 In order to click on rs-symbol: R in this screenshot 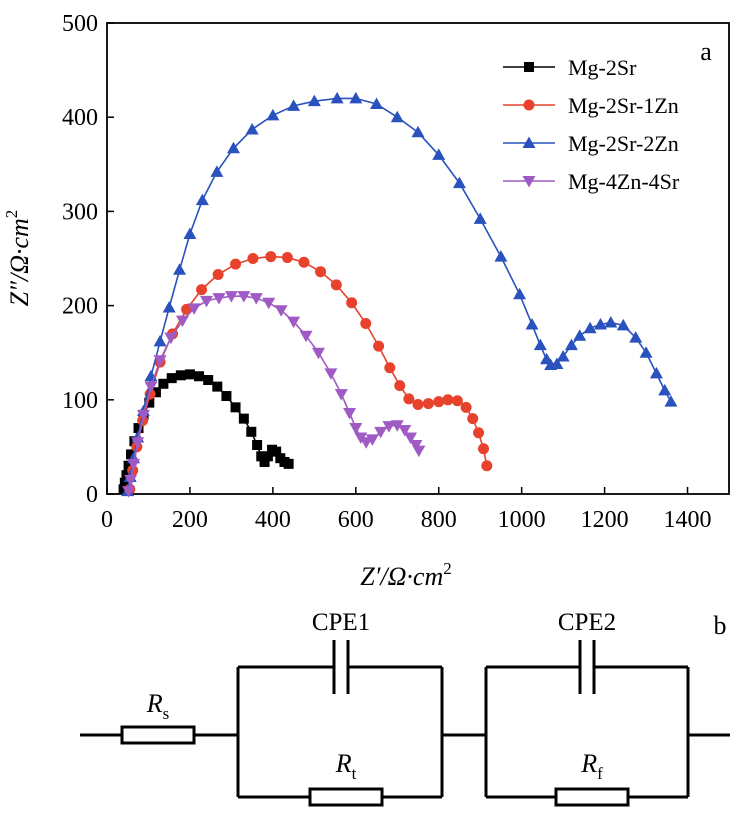, I will do `click(154, 703)`.